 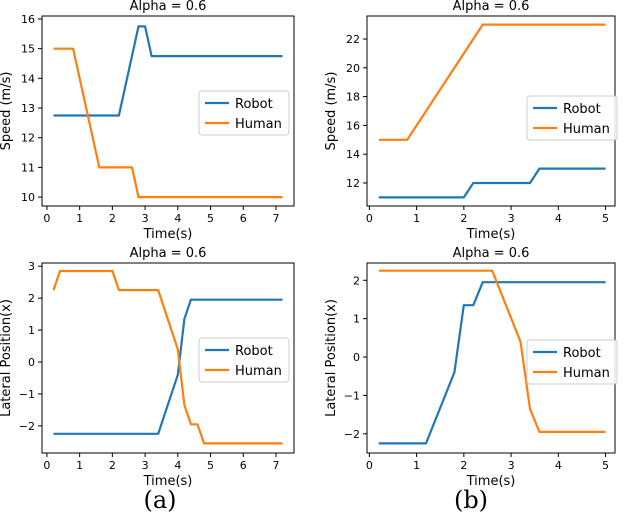 What do you see at coordinates (159, 500) in the screenshot?
I see `caption-a: (a)` at bounding box center [159, 500].